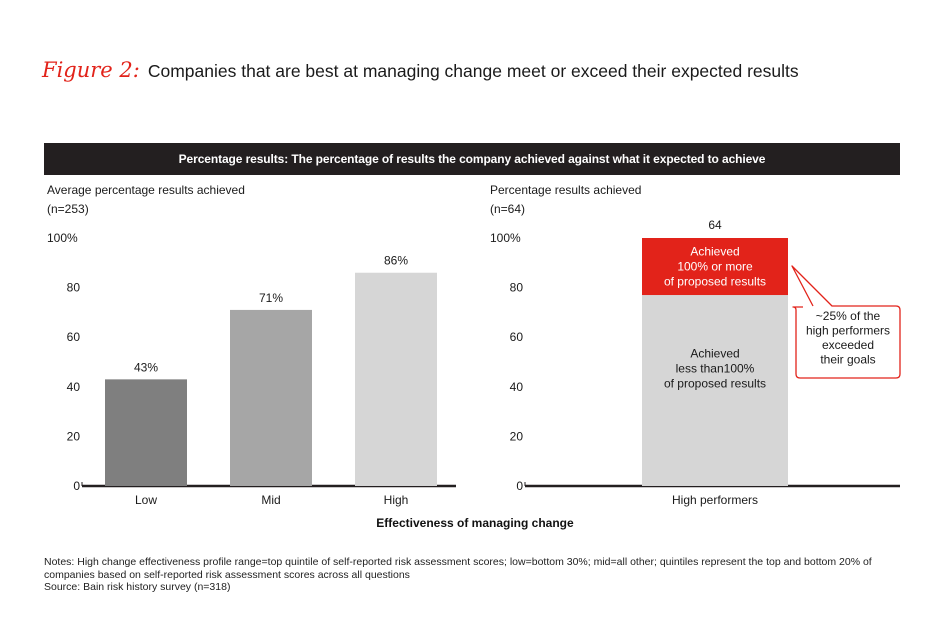 The image size is (950, 634). What do you see at coordinates (847, 360) in the screenshot?
I see `callout-text: their goals` at bounding box center [847, 360].